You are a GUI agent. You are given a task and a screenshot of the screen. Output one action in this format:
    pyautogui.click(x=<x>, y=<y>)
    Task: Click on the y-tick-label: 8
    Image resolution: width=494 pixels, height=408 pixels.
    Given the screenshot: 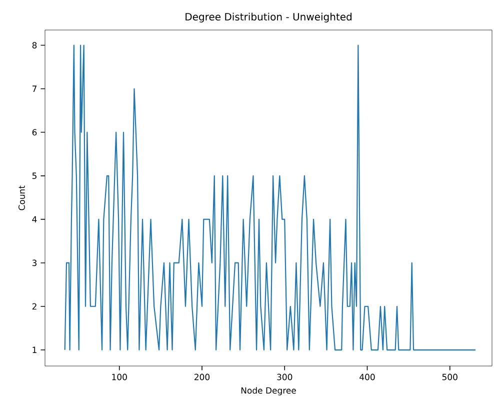 What is the action you would take?
    pyautogui.click(x=34, y=45)
    